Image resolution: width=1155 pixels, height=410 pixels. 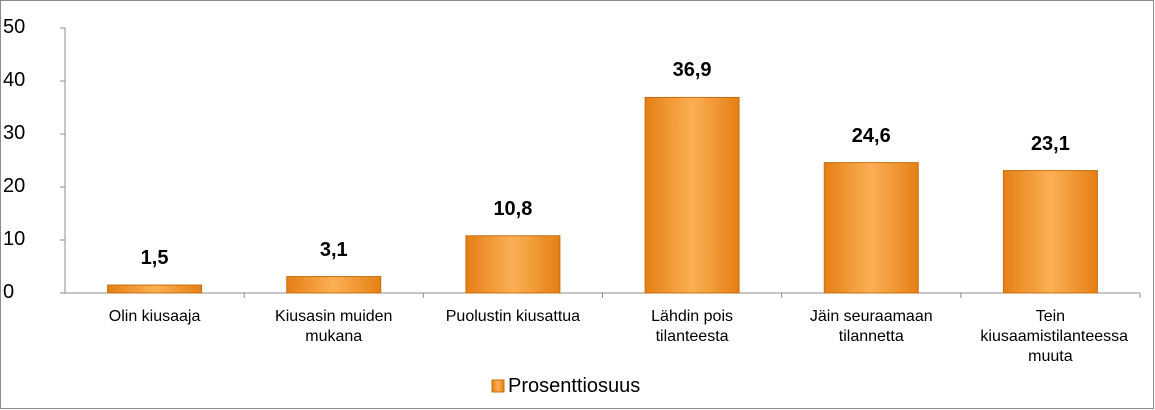 I want to click on x-tick-label: Tein kiusaamistilanteessa muuta, so click(x=1054, y=336).